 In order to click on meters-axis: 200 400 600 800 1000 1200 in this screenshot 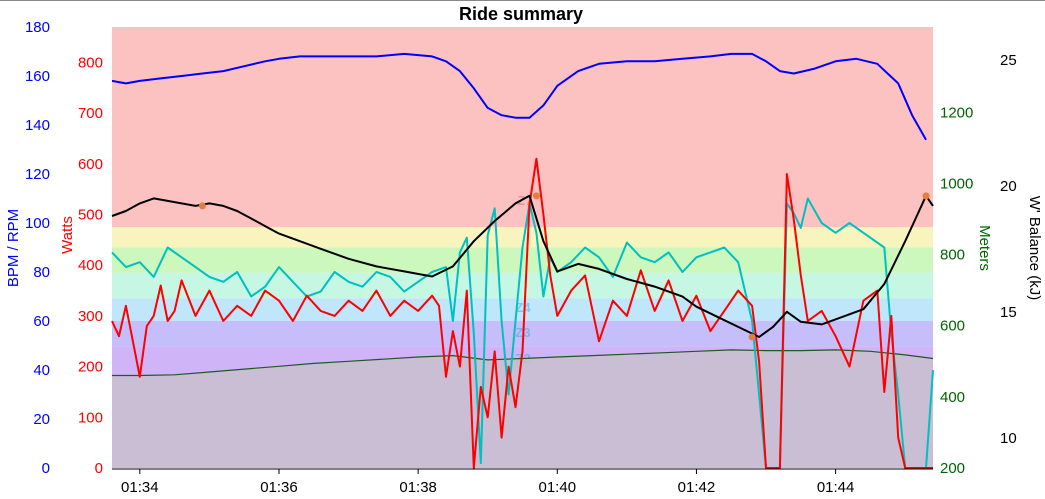, I will do `click(956, 290)`.